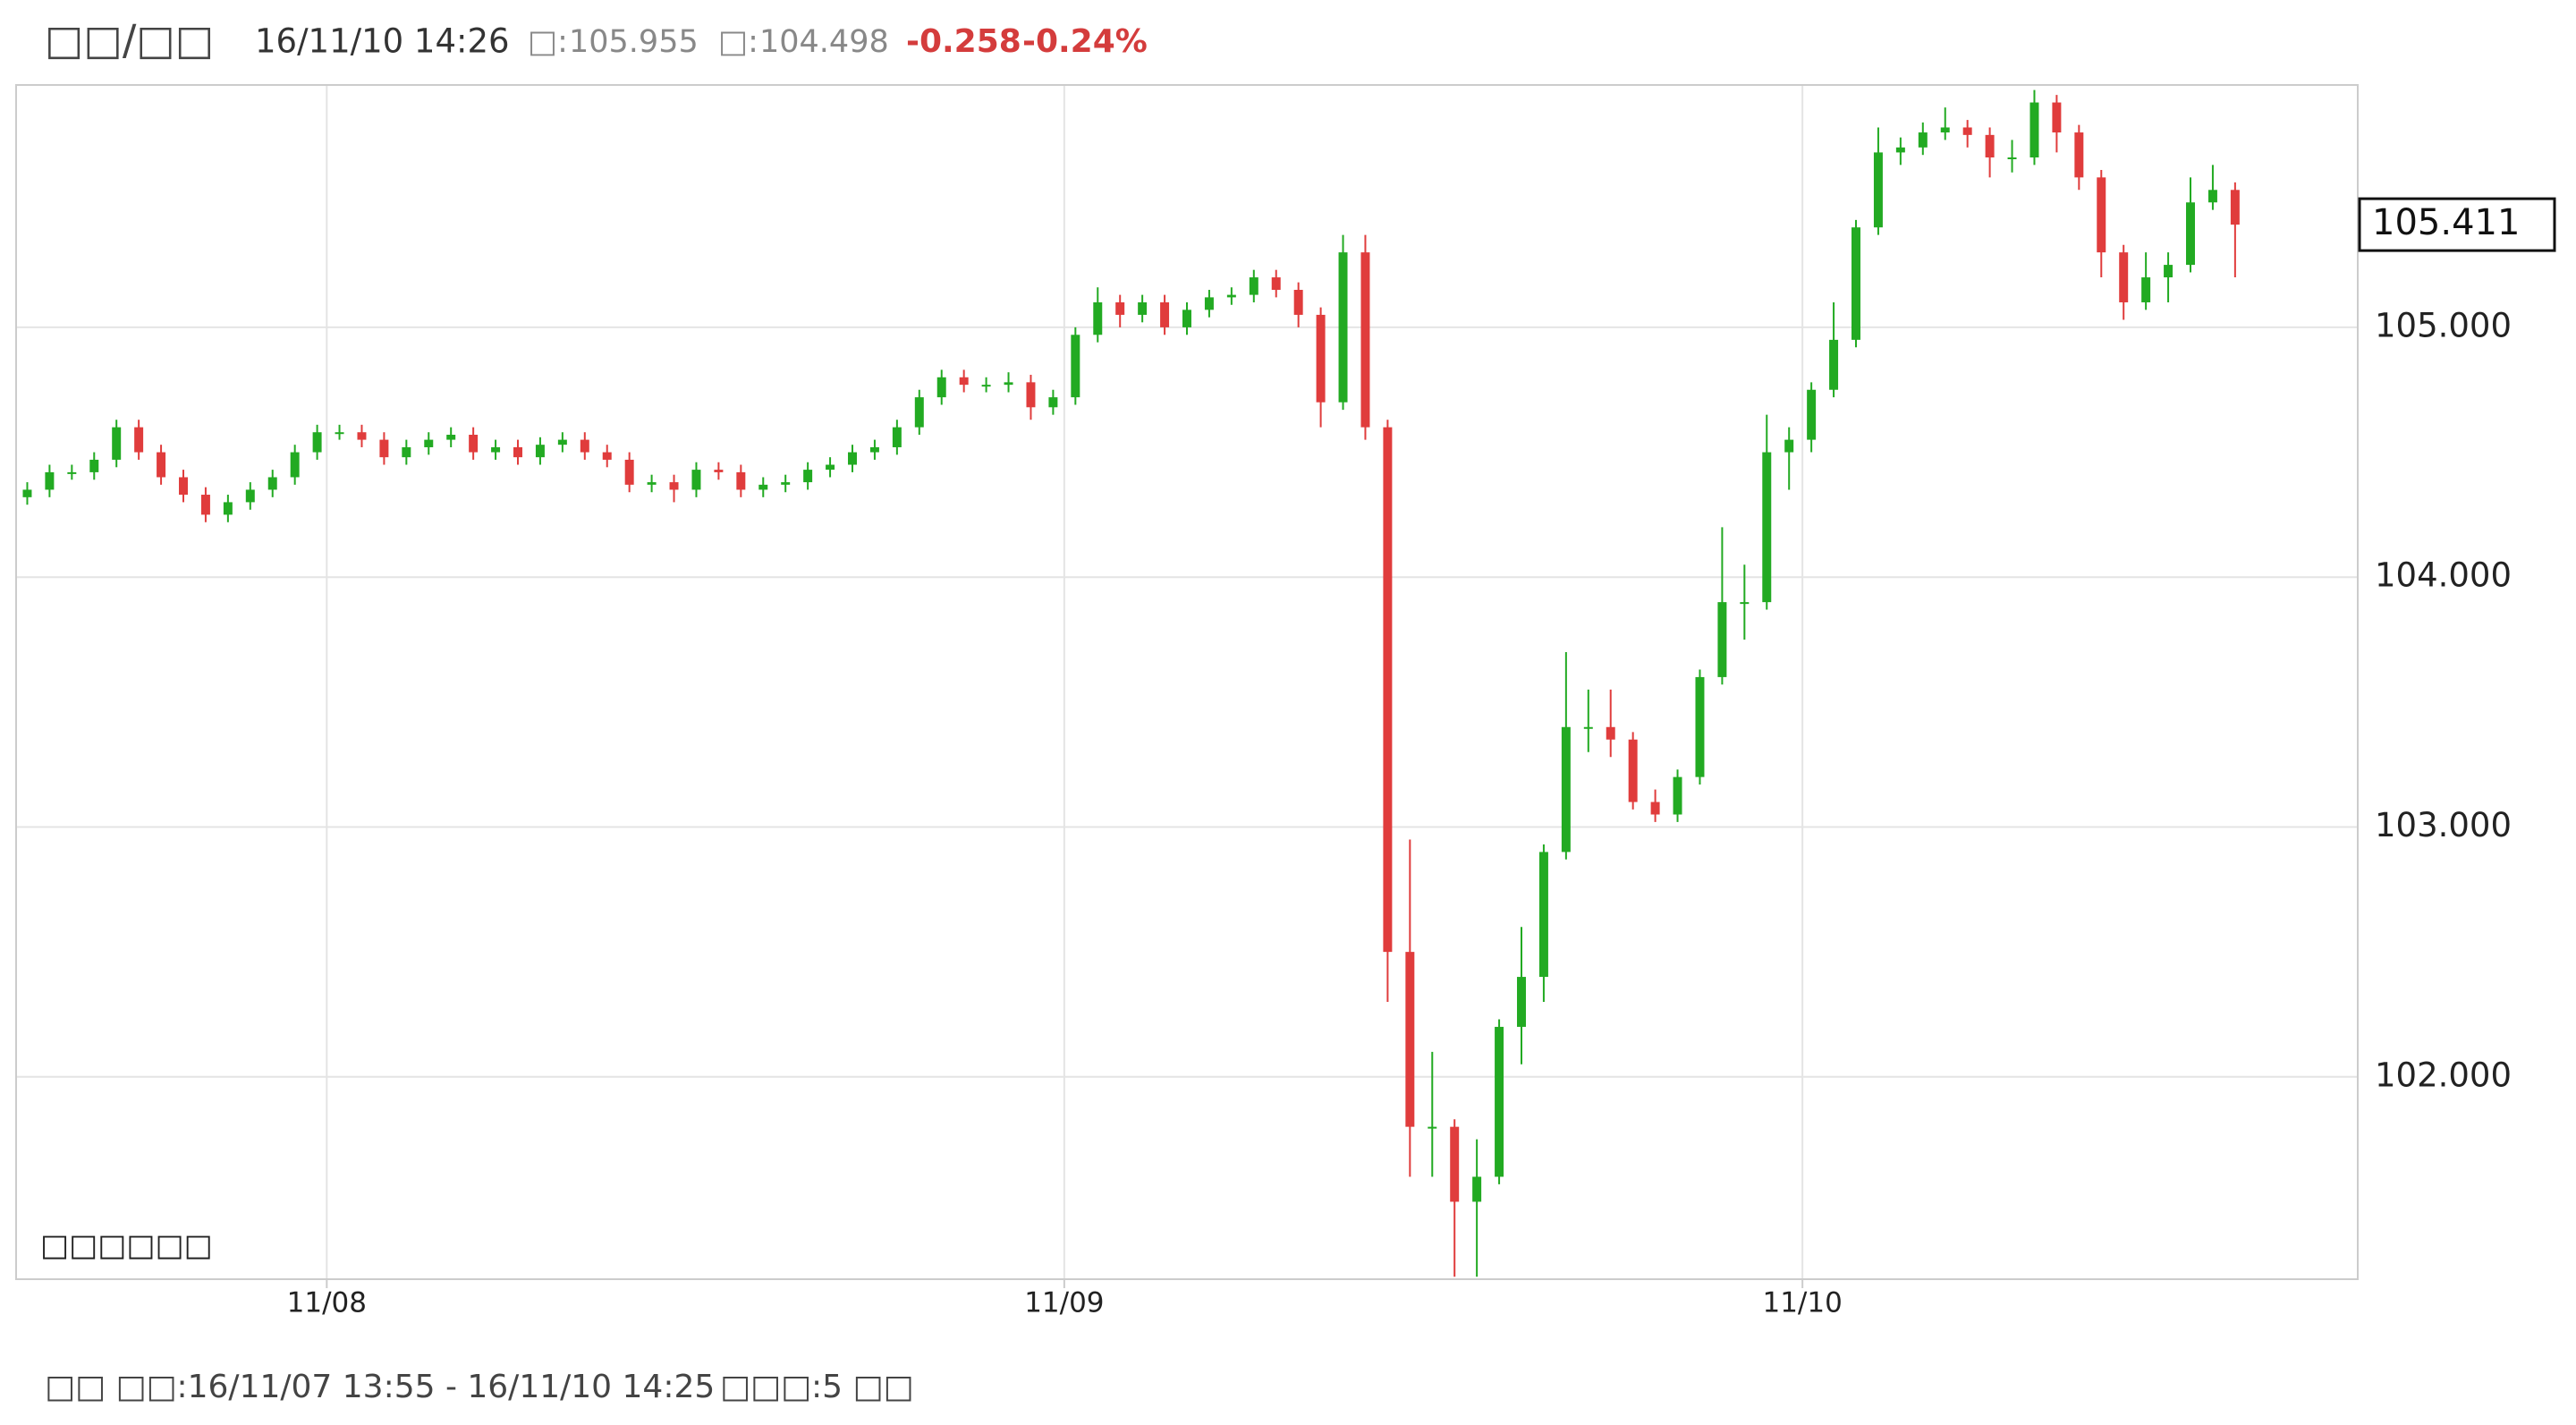 Image resolution: width=2576 pixels, height=1425 pixels. What do you see at coordinates (2446, 222) in the screenshot?
I see `last-price: 105.411` at bounding box center [2446, 222].